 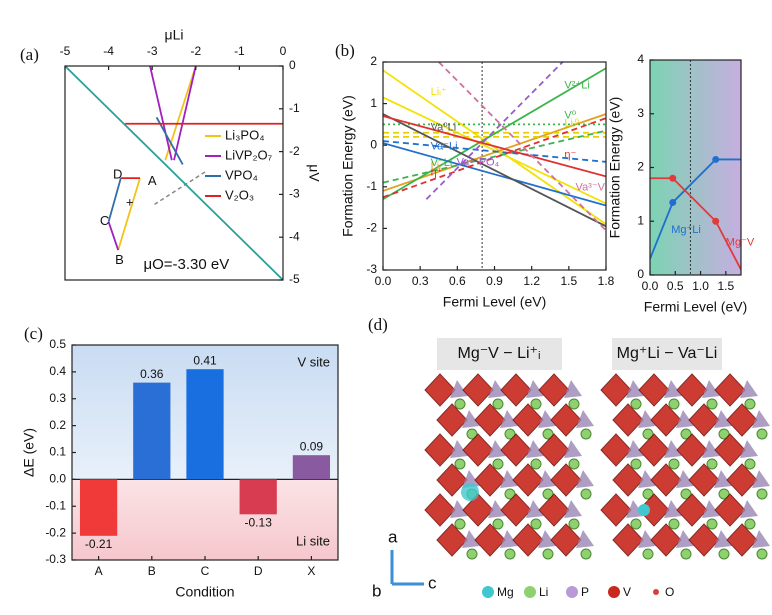 I want to click on series-label: Va⁰Li, so click(x=444, y=127).